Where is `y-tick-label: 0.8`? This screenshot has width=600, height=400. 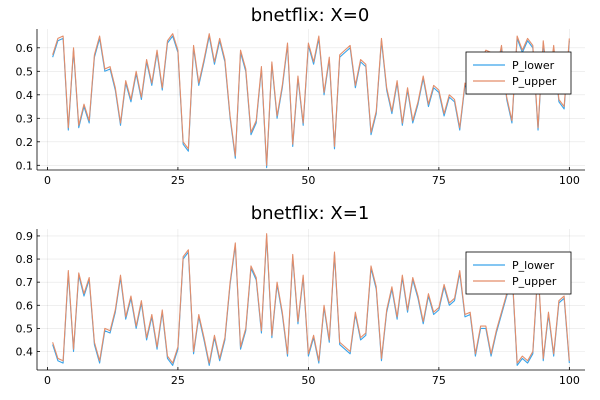
y-tick-label: 0.8 is located at coordinates (25, 259).